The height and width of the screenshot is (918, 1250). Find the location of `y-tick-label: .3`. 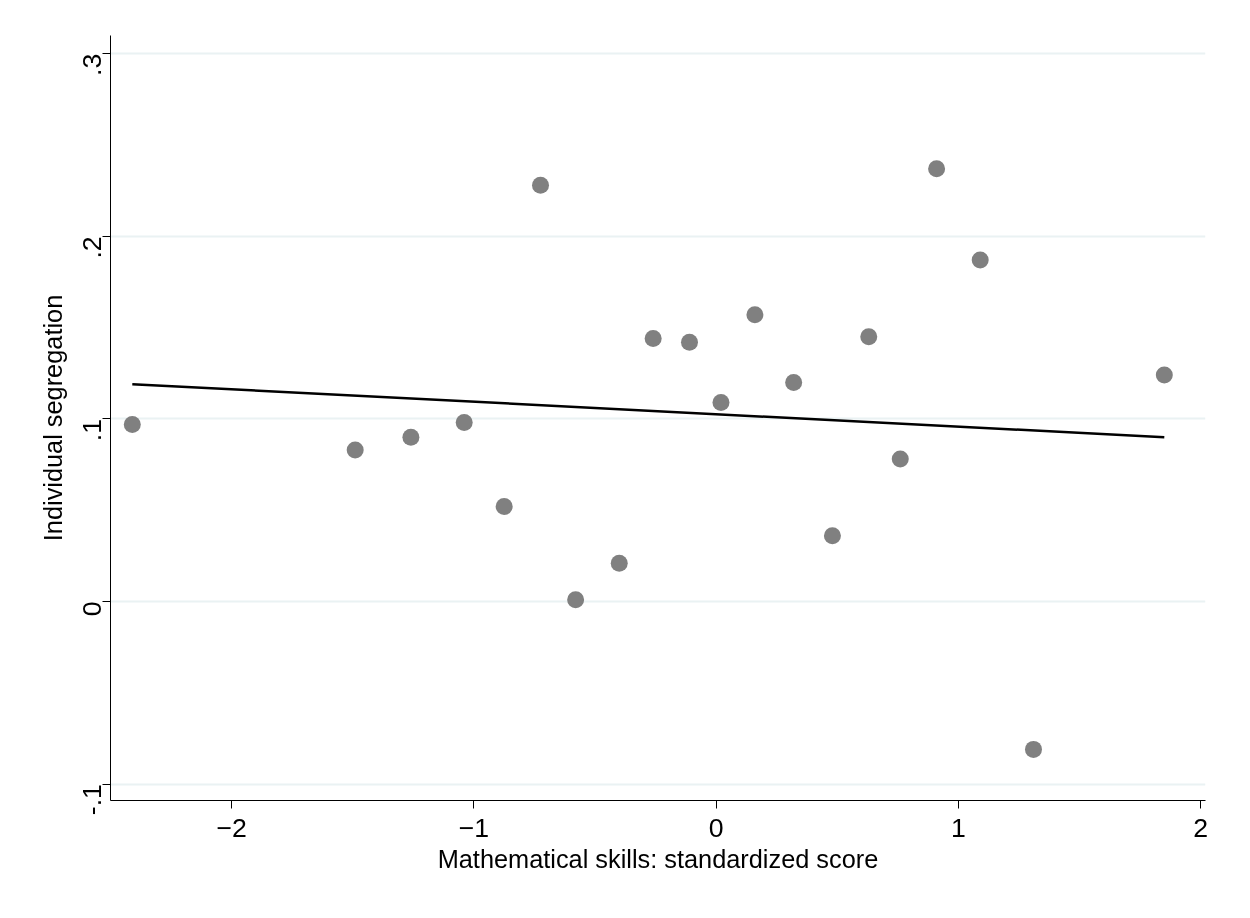

y-tick-label: .3 is located at coordinates (92, 64).